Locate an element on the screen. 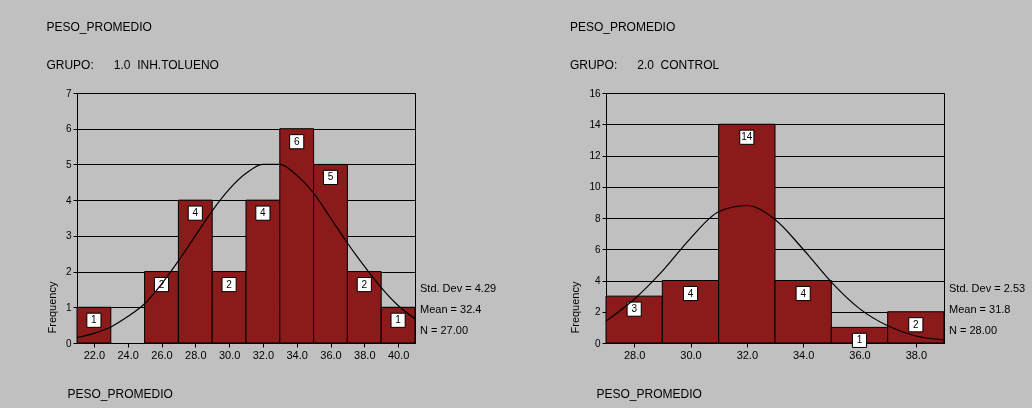 This screenshot has height=408, width=1032. text: Mean = 31.8 is located at coordinates (980, 309).